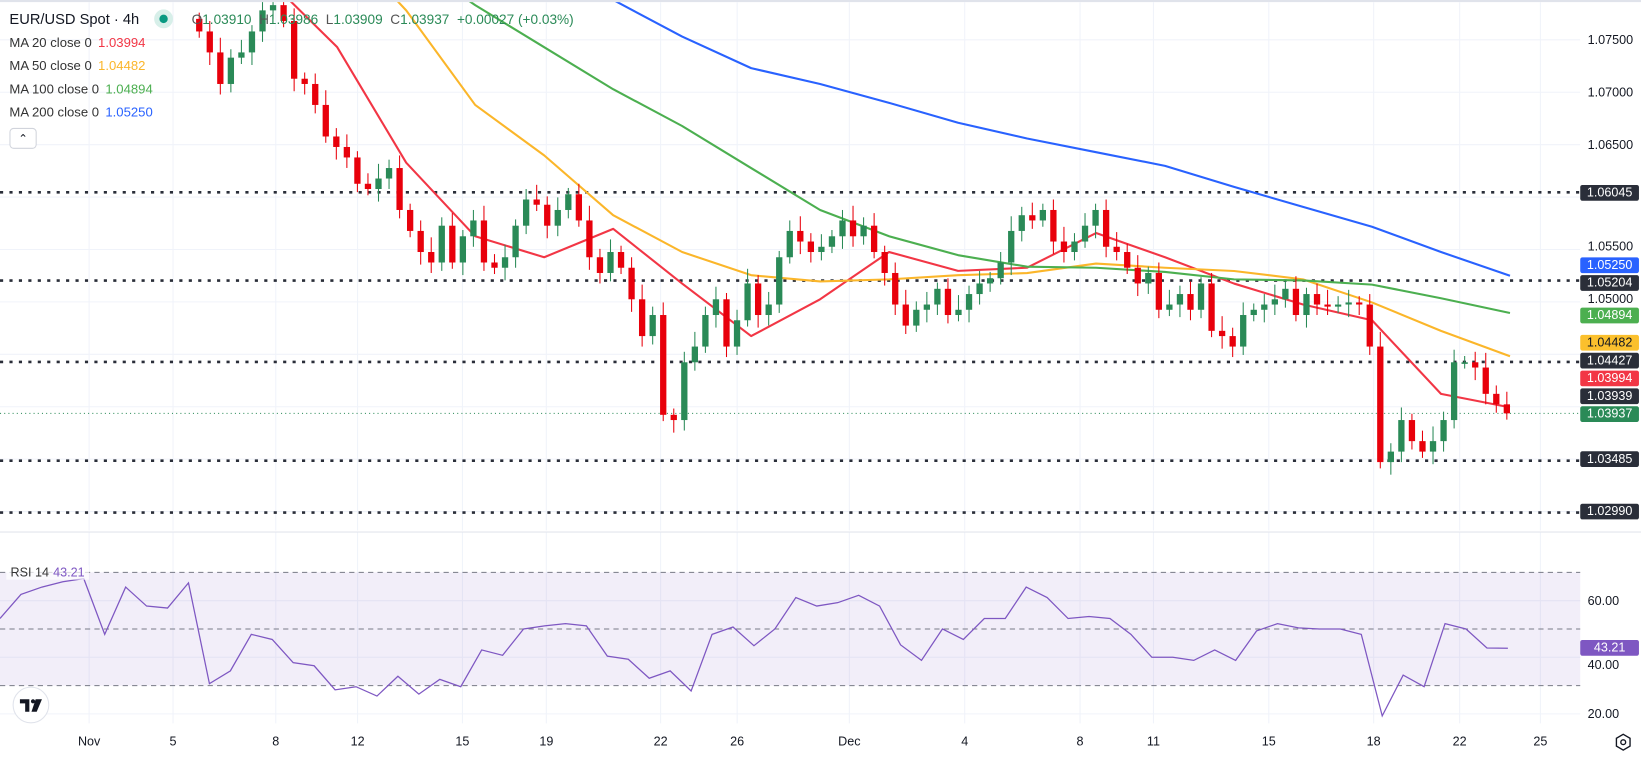  What do you see at coordinates (264, 19) in the screenshot?
I see `high-label: H` at bounding box center [264, 19].